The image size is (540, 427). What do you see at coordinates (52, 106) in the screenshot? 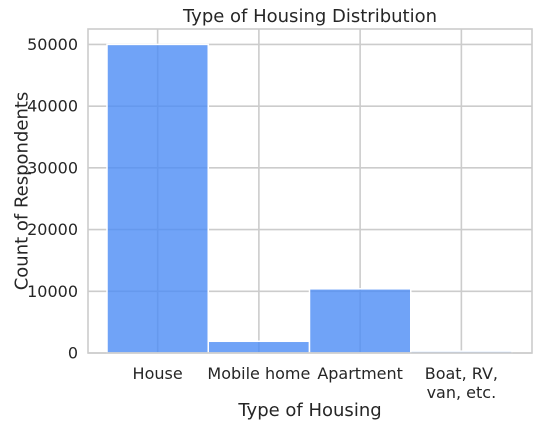
I see `y-tick-label: 40000` at bounding box center [52, 106].